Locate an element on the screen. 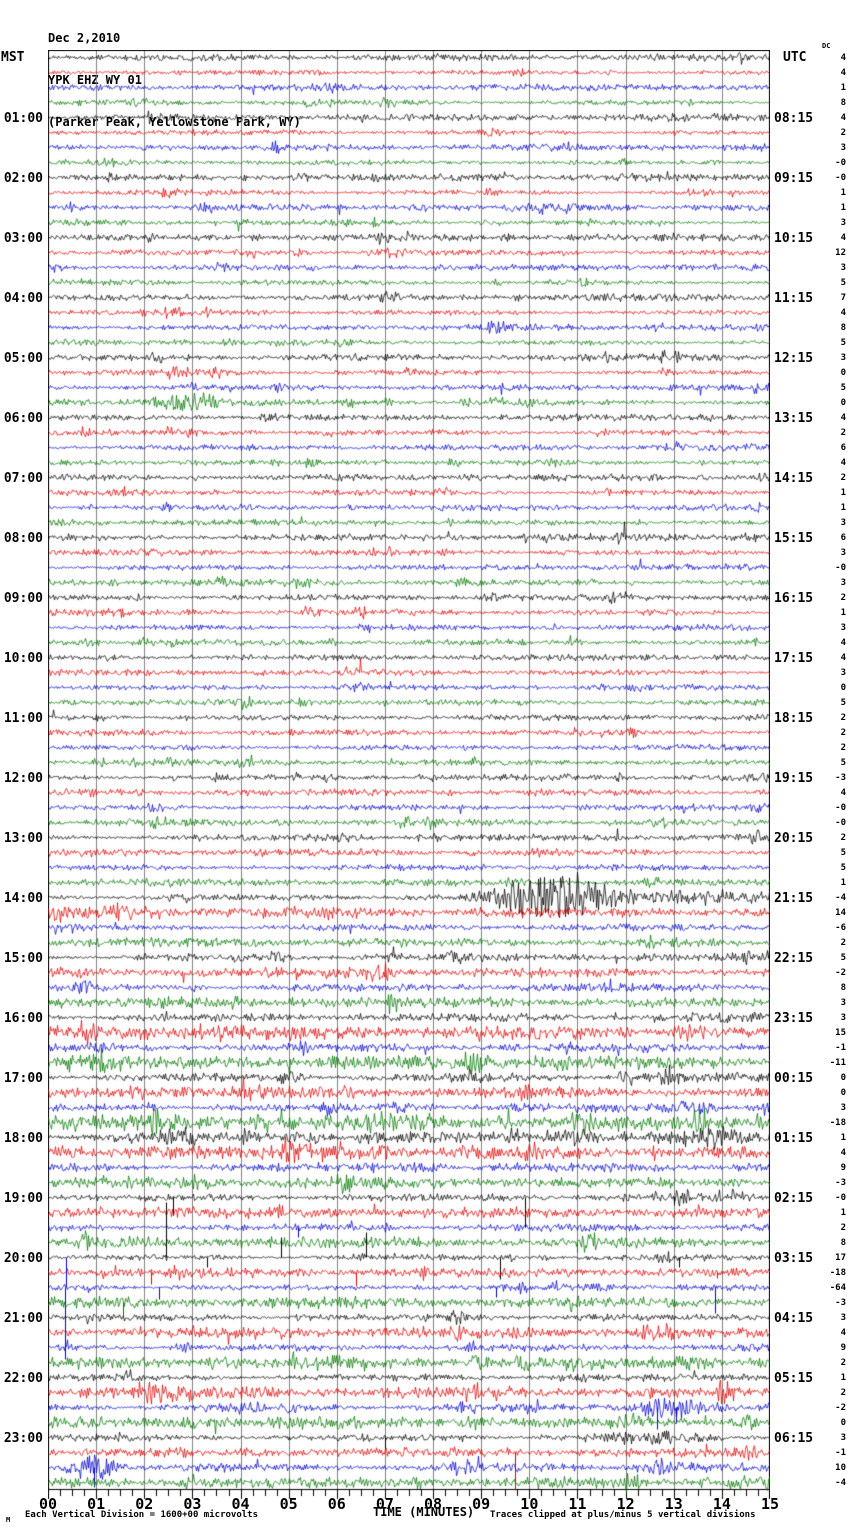 This screenshot has width=850, height=1534. utc-hour-label: 17:15 is located at coordinates (794, 658).